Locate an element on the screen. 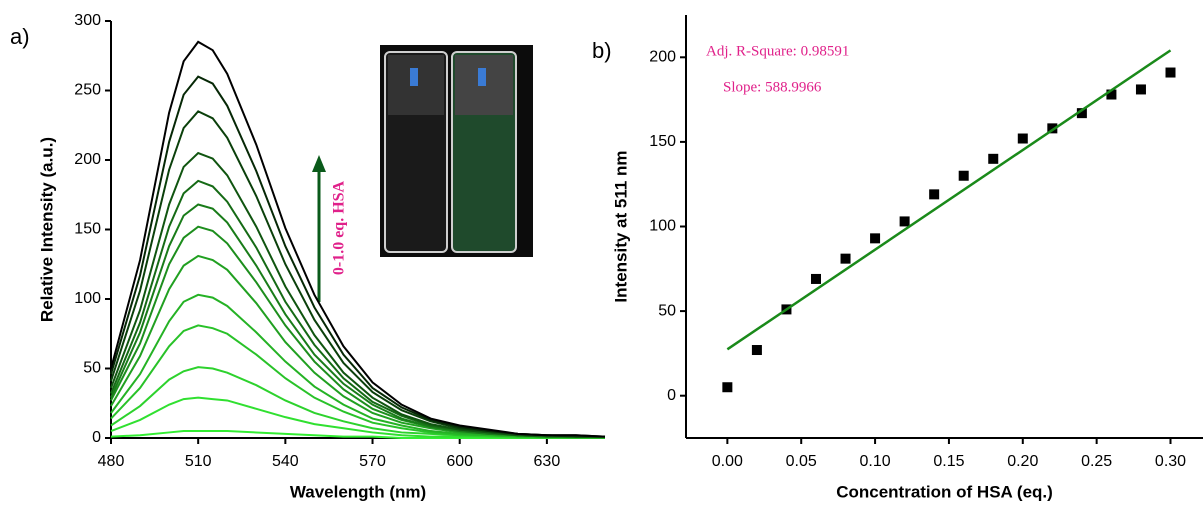 The width and height of the screenshot is (1203, 508). x-tick-label: 600 is located at coordinates (459, 461).